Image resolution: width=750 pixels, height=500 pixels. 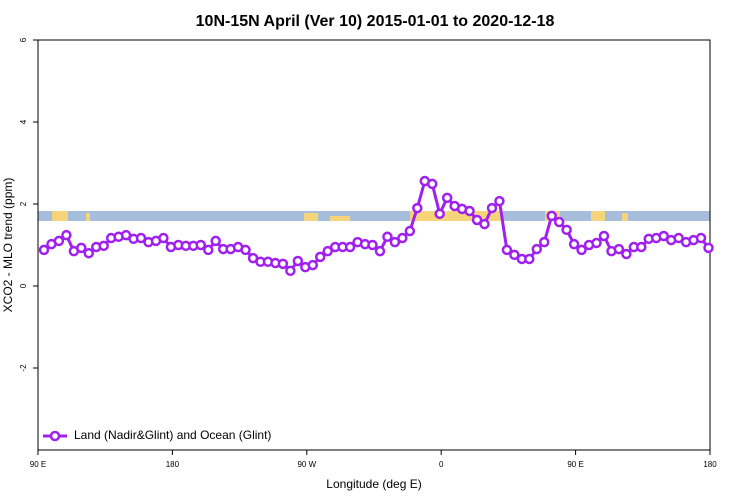 I want to click on y-axis-label: XCO2 - MLO trend (ppm), so click(x=8, y=245).